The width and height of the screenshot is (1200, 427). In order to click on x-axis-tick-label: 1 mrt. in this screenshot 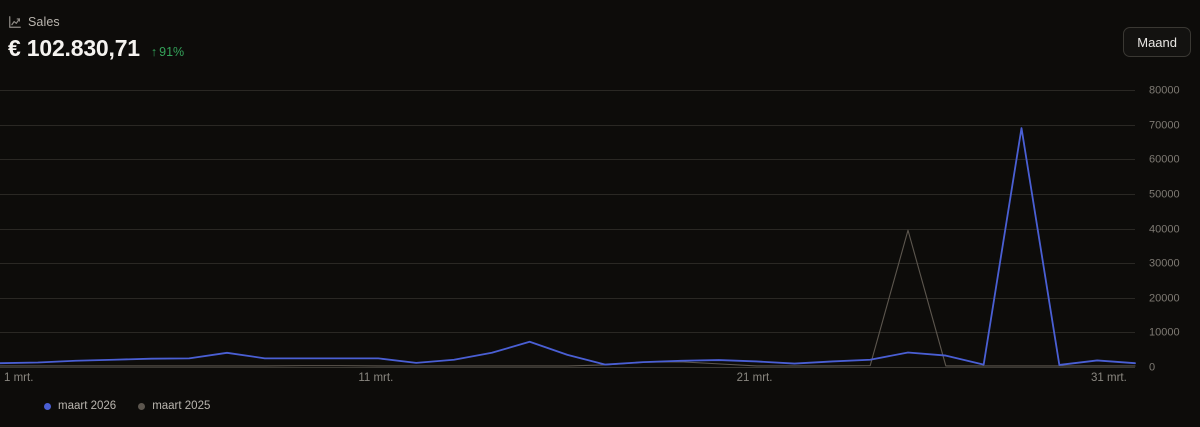, I will do `click(19, 378)`.